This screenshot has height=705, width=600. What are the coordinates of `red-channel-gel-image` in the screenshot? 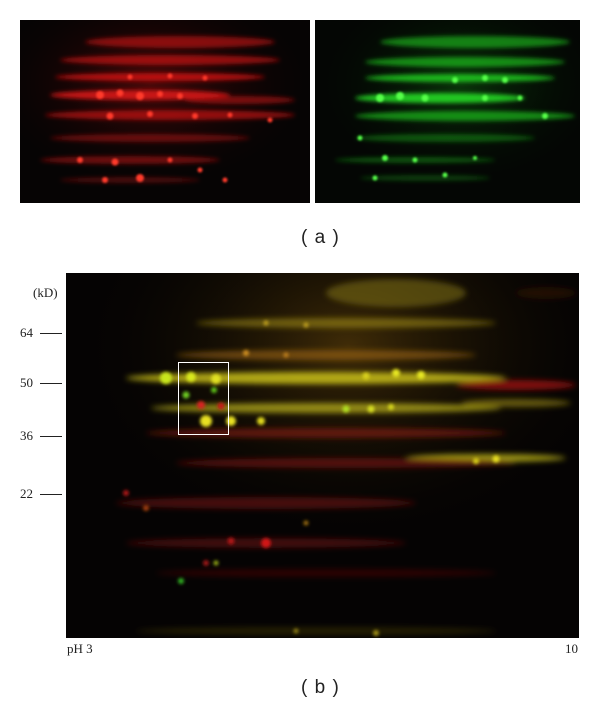 It's located at (165, 111).